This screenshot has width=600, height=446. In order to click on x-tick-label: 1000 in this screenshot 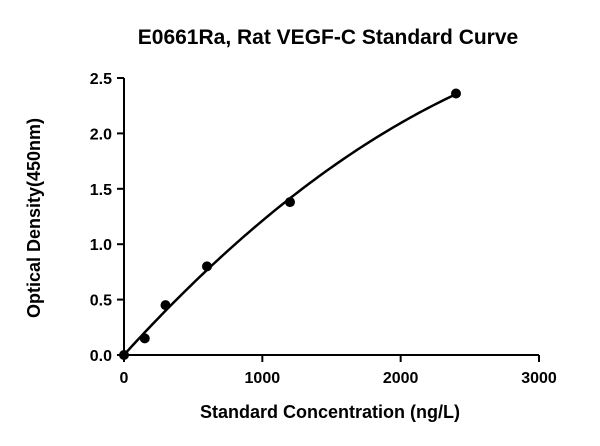, I will do `click(263, 378)`.